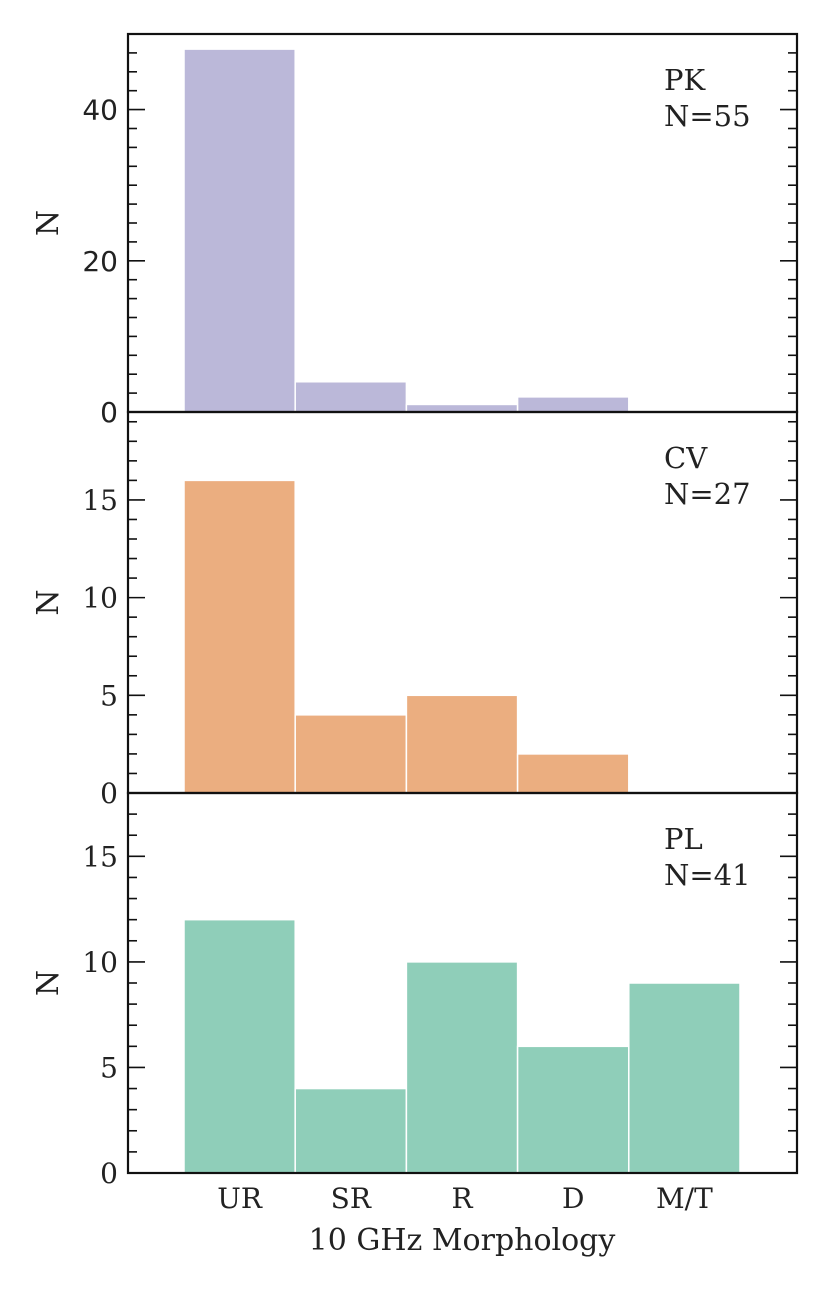  What do you see at coordinates (707, 116) in the screenshot?
I see `panel-count-label: N=55` at bounding box center [707, 116].